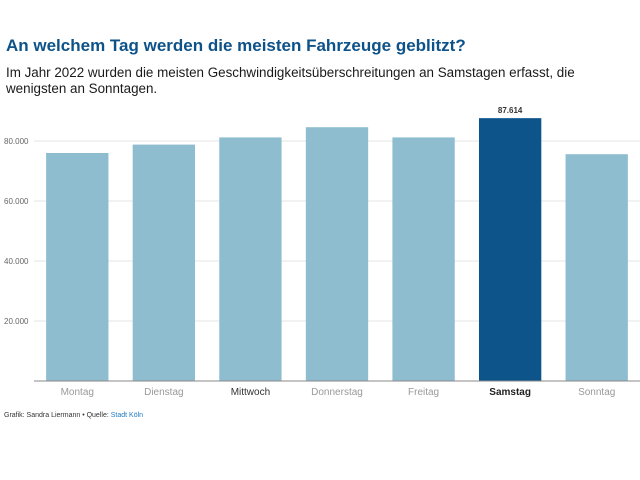 This screenshot has width=640, height=480. Describe the element at coordinates (57, 415) in the screenshot. I see `credit-text: Grafik: Sandra Liermann • Quelle:` at that location.